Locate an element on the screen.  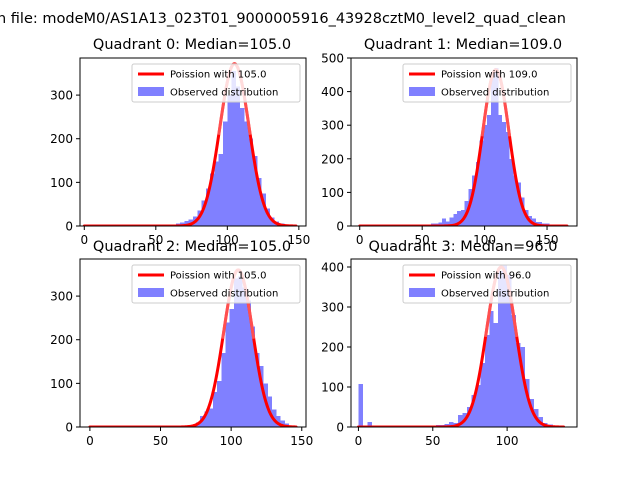
x-tick-label: 150 is located at coordinates (301, 441).